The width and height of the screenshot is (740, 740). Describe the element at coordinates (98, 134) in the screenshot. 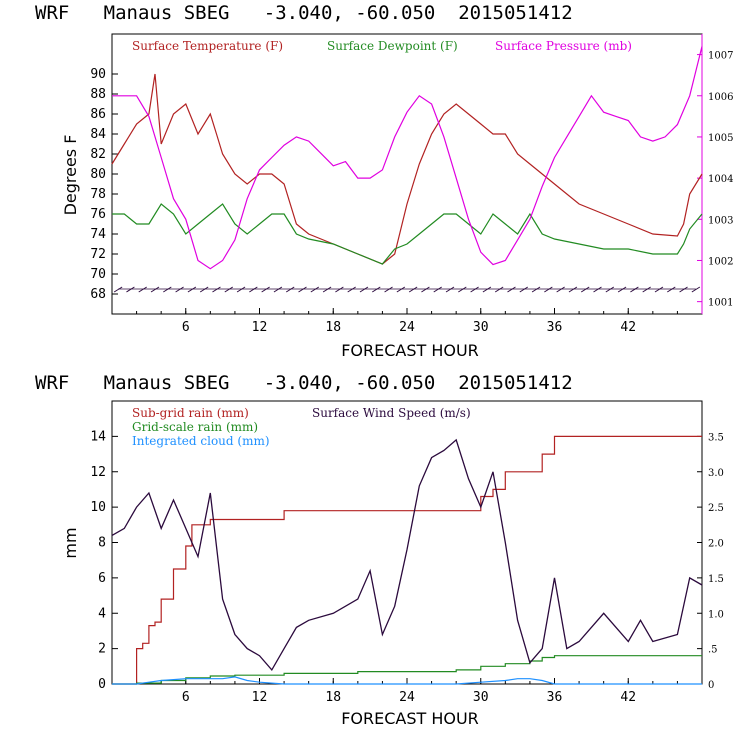

I see `top-ytick-label: 84` at that location.